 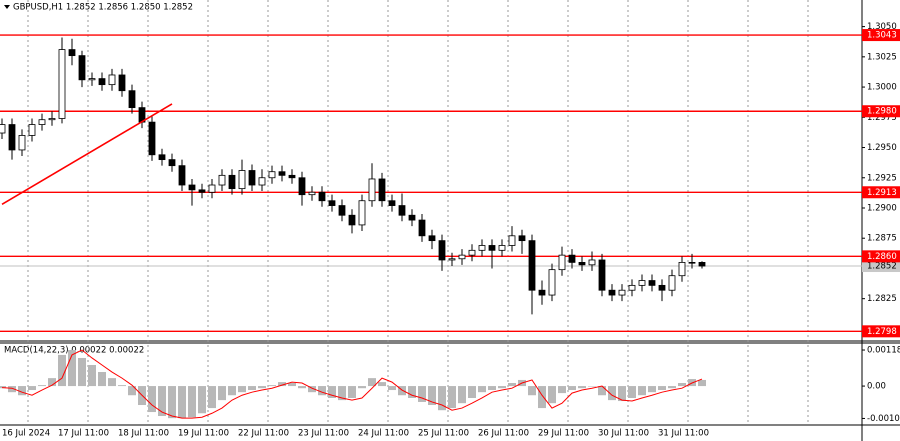 I want to click on level-label: 1.2860, so click(x=882, y=257).